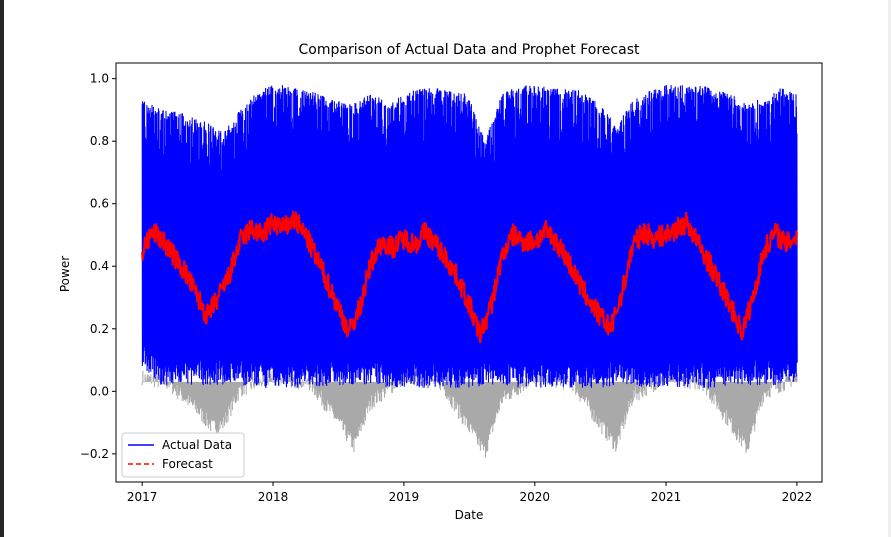 The image size is (891, 537). What do you see at coordinates (797, 497) in the screenshot?
I see `x-tick-label: 2022` at bounding box center [797, 497].